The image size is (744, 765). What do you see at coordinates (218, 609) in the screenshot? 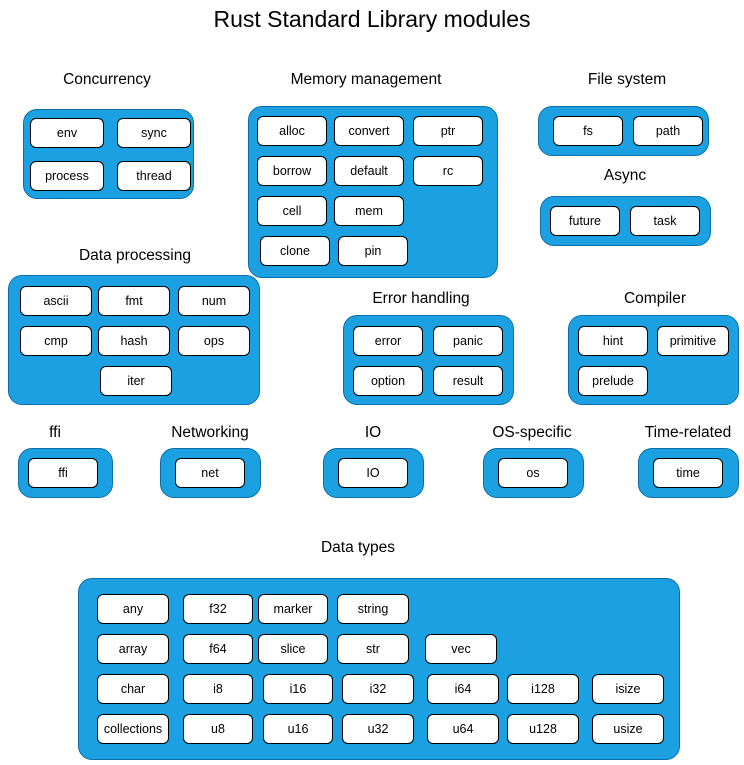
I see `module-f32: f32` at bounding box center [218, 609].